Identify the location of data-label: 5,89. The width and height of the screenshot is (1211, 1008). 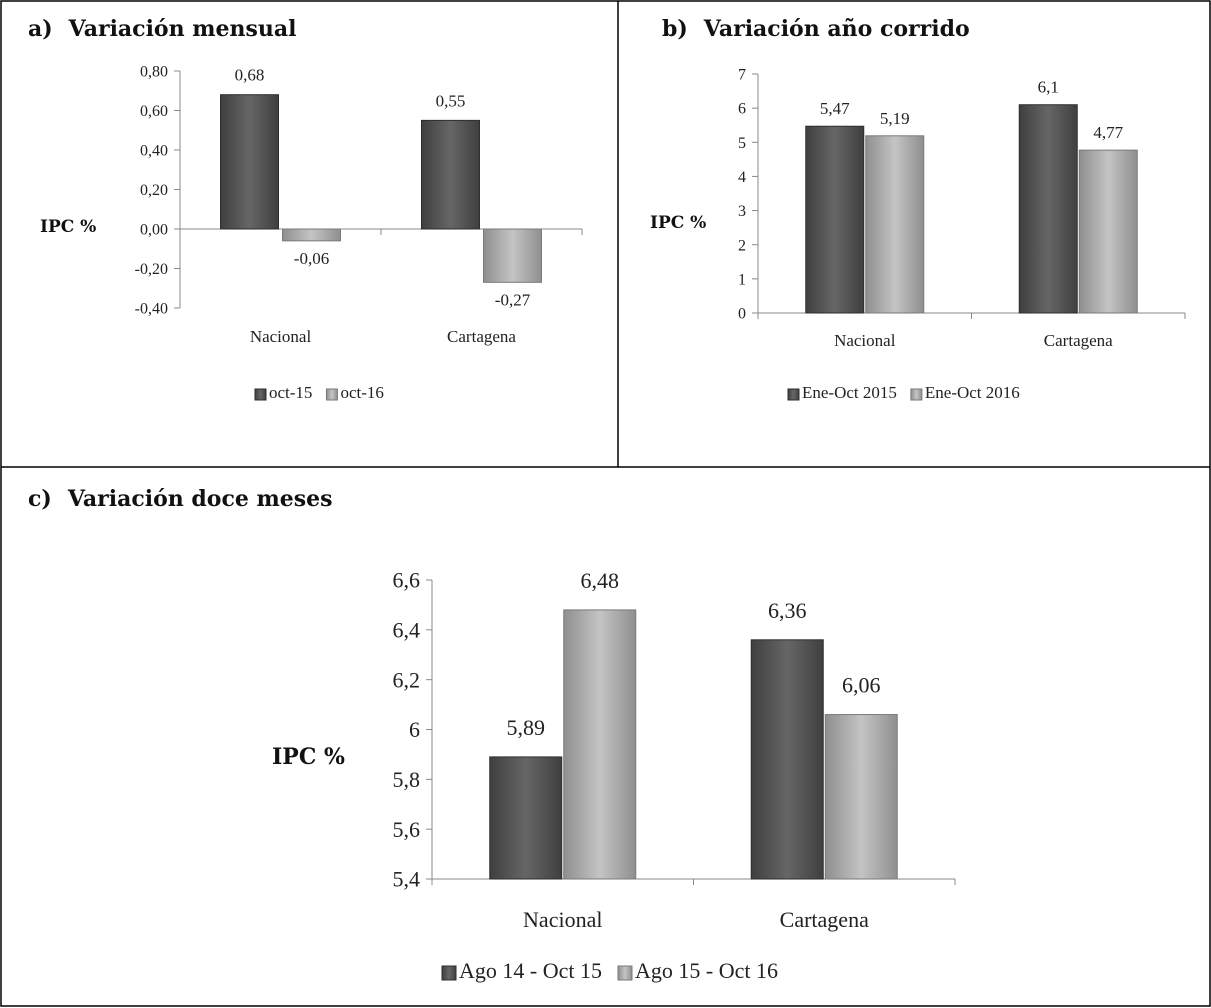
(526, 727).